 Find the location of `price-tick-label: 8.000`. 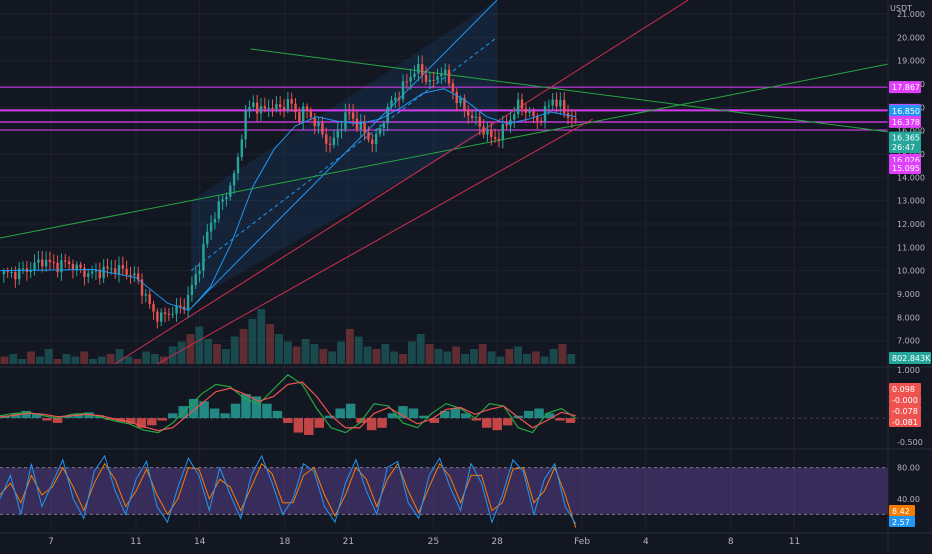

price-tick-label: 8.000 is located at coordinates (908, 317).